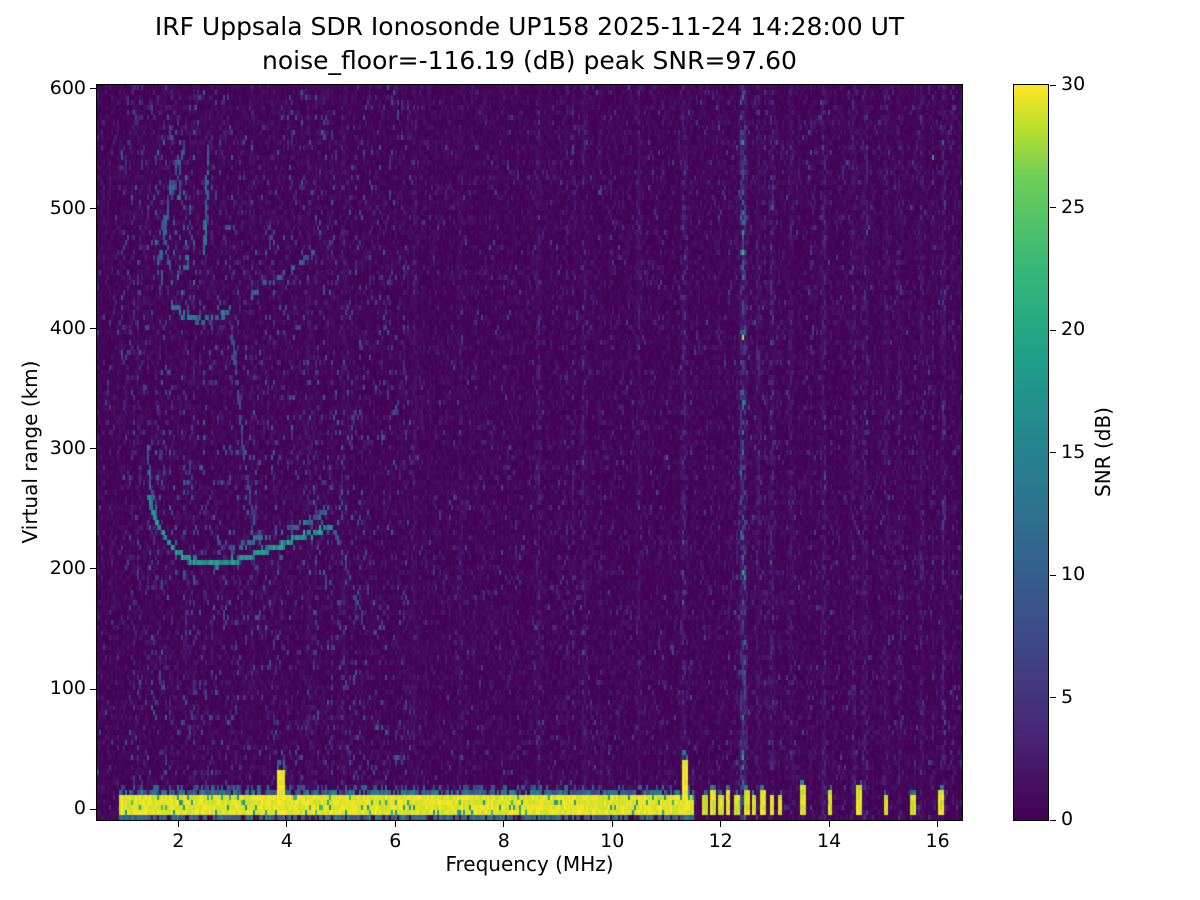 This screenshot has width=1200, height=900. Describe the element at coordinates (1073, 451) in the screenshot. I see `colorbar-tick-label: 15` at that location.